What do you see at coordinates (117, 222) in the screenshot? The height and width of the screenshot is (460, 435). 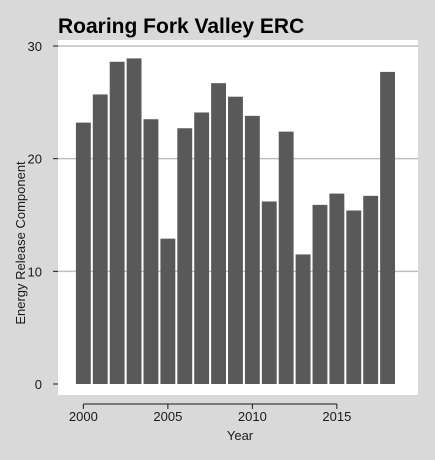 I see `bar-2002` at bounding box center [117, 222].